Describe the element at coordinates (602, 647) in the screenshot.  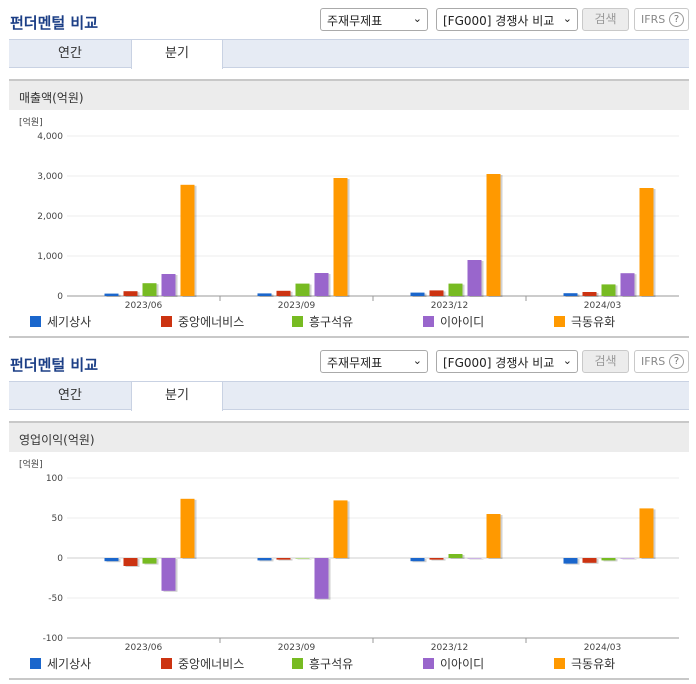
I see `x-tick-label: 2024/03` at that location.